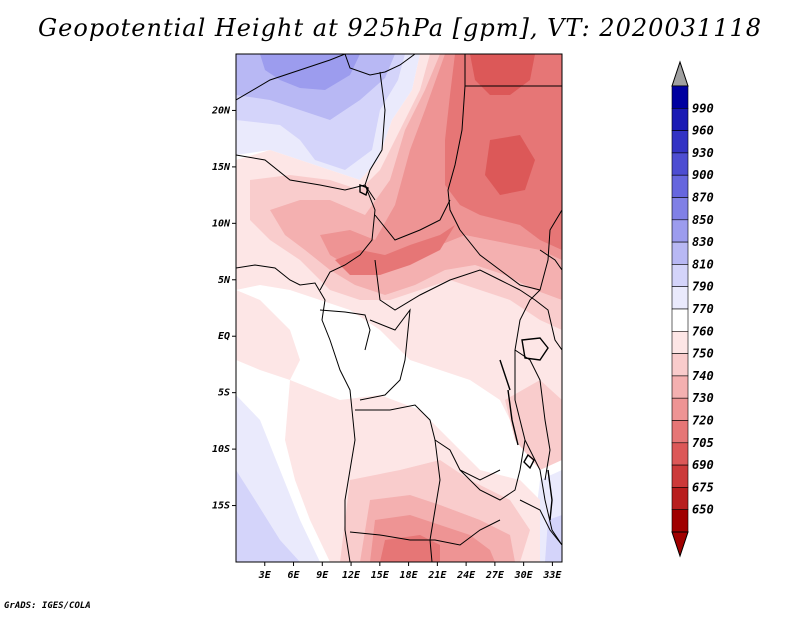 Image resolution: width=800 pixels, height=618 pixels. What do you see at coordinates (540, 522) in the screenshot?
I see `border-mozambique` at bounding box center [540, 522].